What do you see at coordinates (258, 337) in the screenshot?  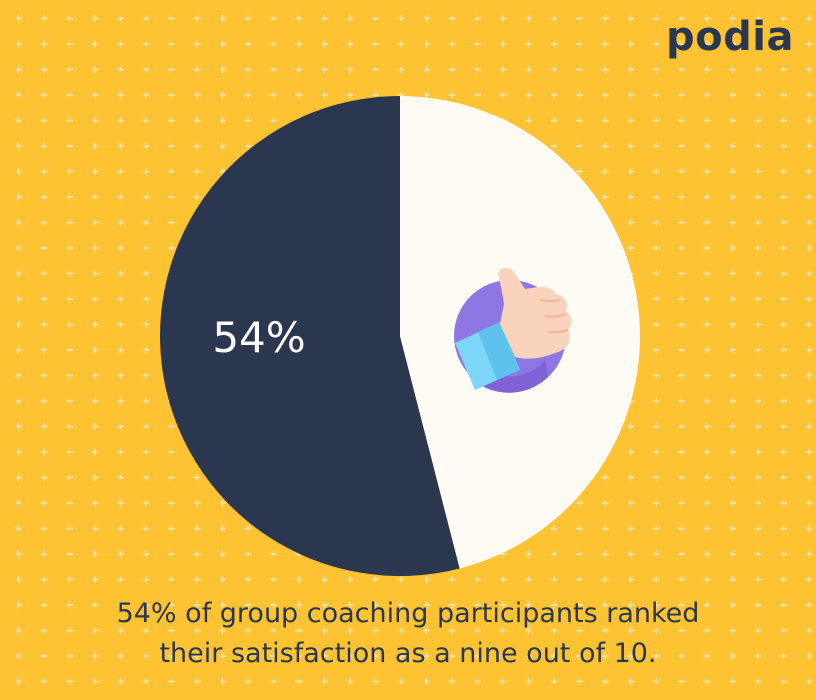 I see `data-label-54-percent: 54%` at bounding box center [258, 337].